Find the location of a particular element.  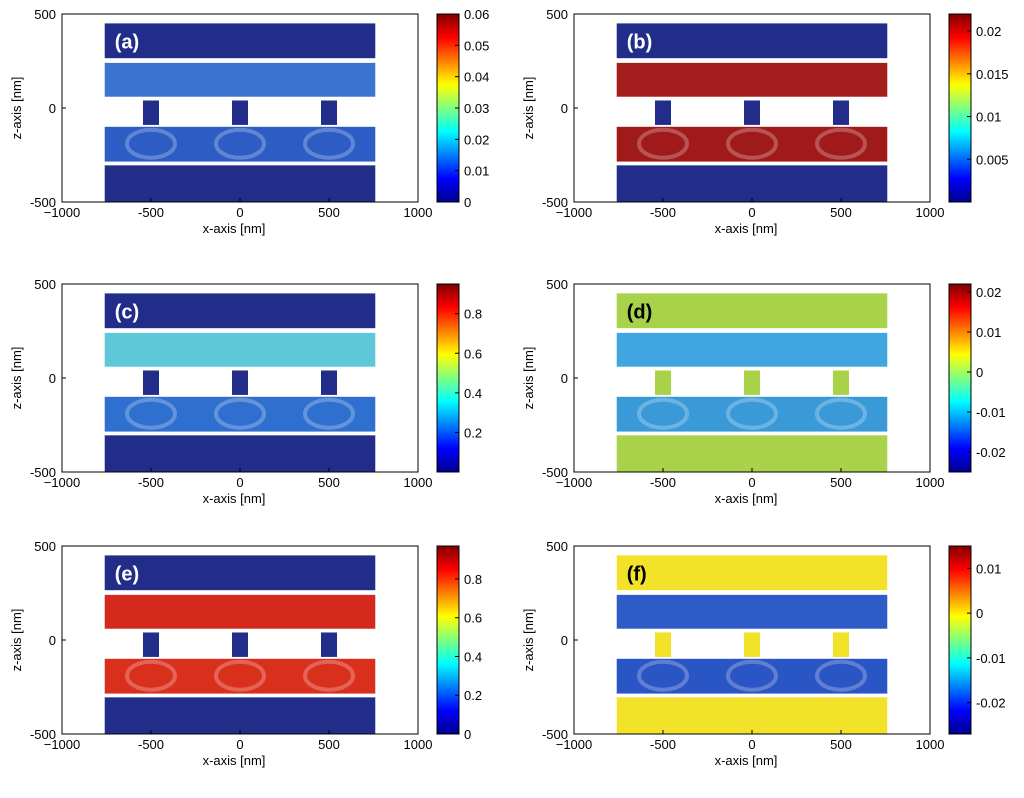

bottom-slab-b is located at coordinates (752, 183).